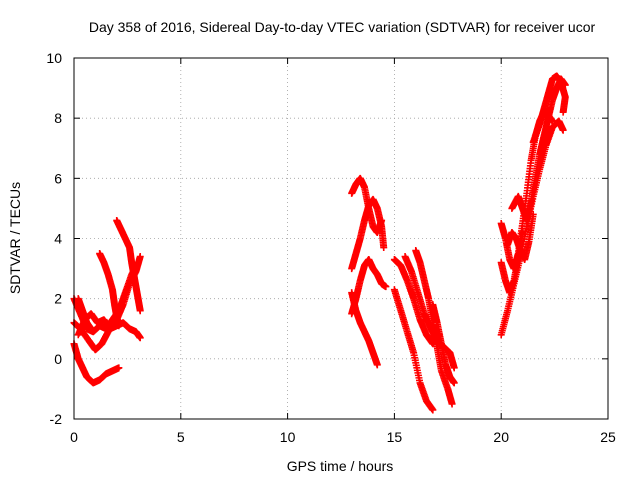 This screenshot has height=480, width=640. Describe the element at coordinates (56, 419) in the screenshot. I see `y-tick-label: -2` at that location.